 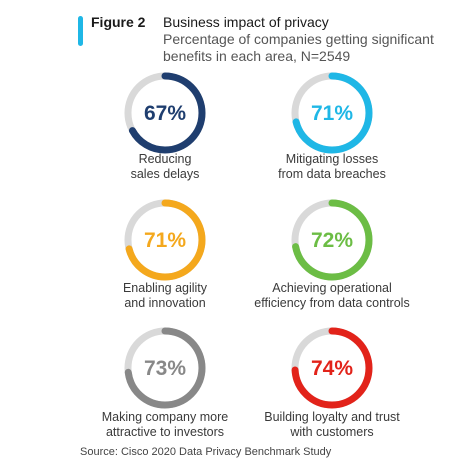 I want to click on donut-label-line: Making company more, so click(x=165, y=417).